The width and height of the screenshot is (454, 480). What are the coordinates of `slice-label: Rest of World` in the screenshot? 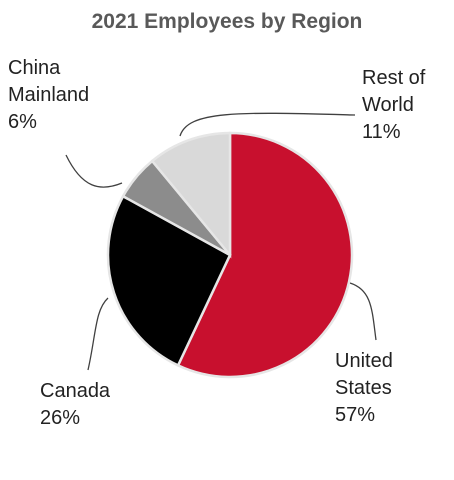 It's located at (394, 91).